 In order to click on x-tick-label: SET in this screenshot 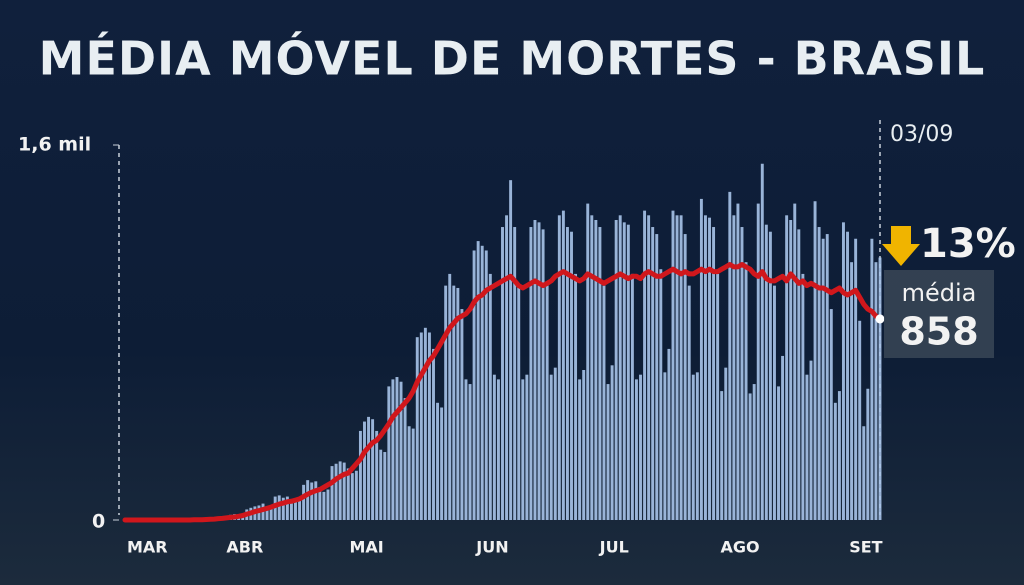, I will do `click(865, 547)`.